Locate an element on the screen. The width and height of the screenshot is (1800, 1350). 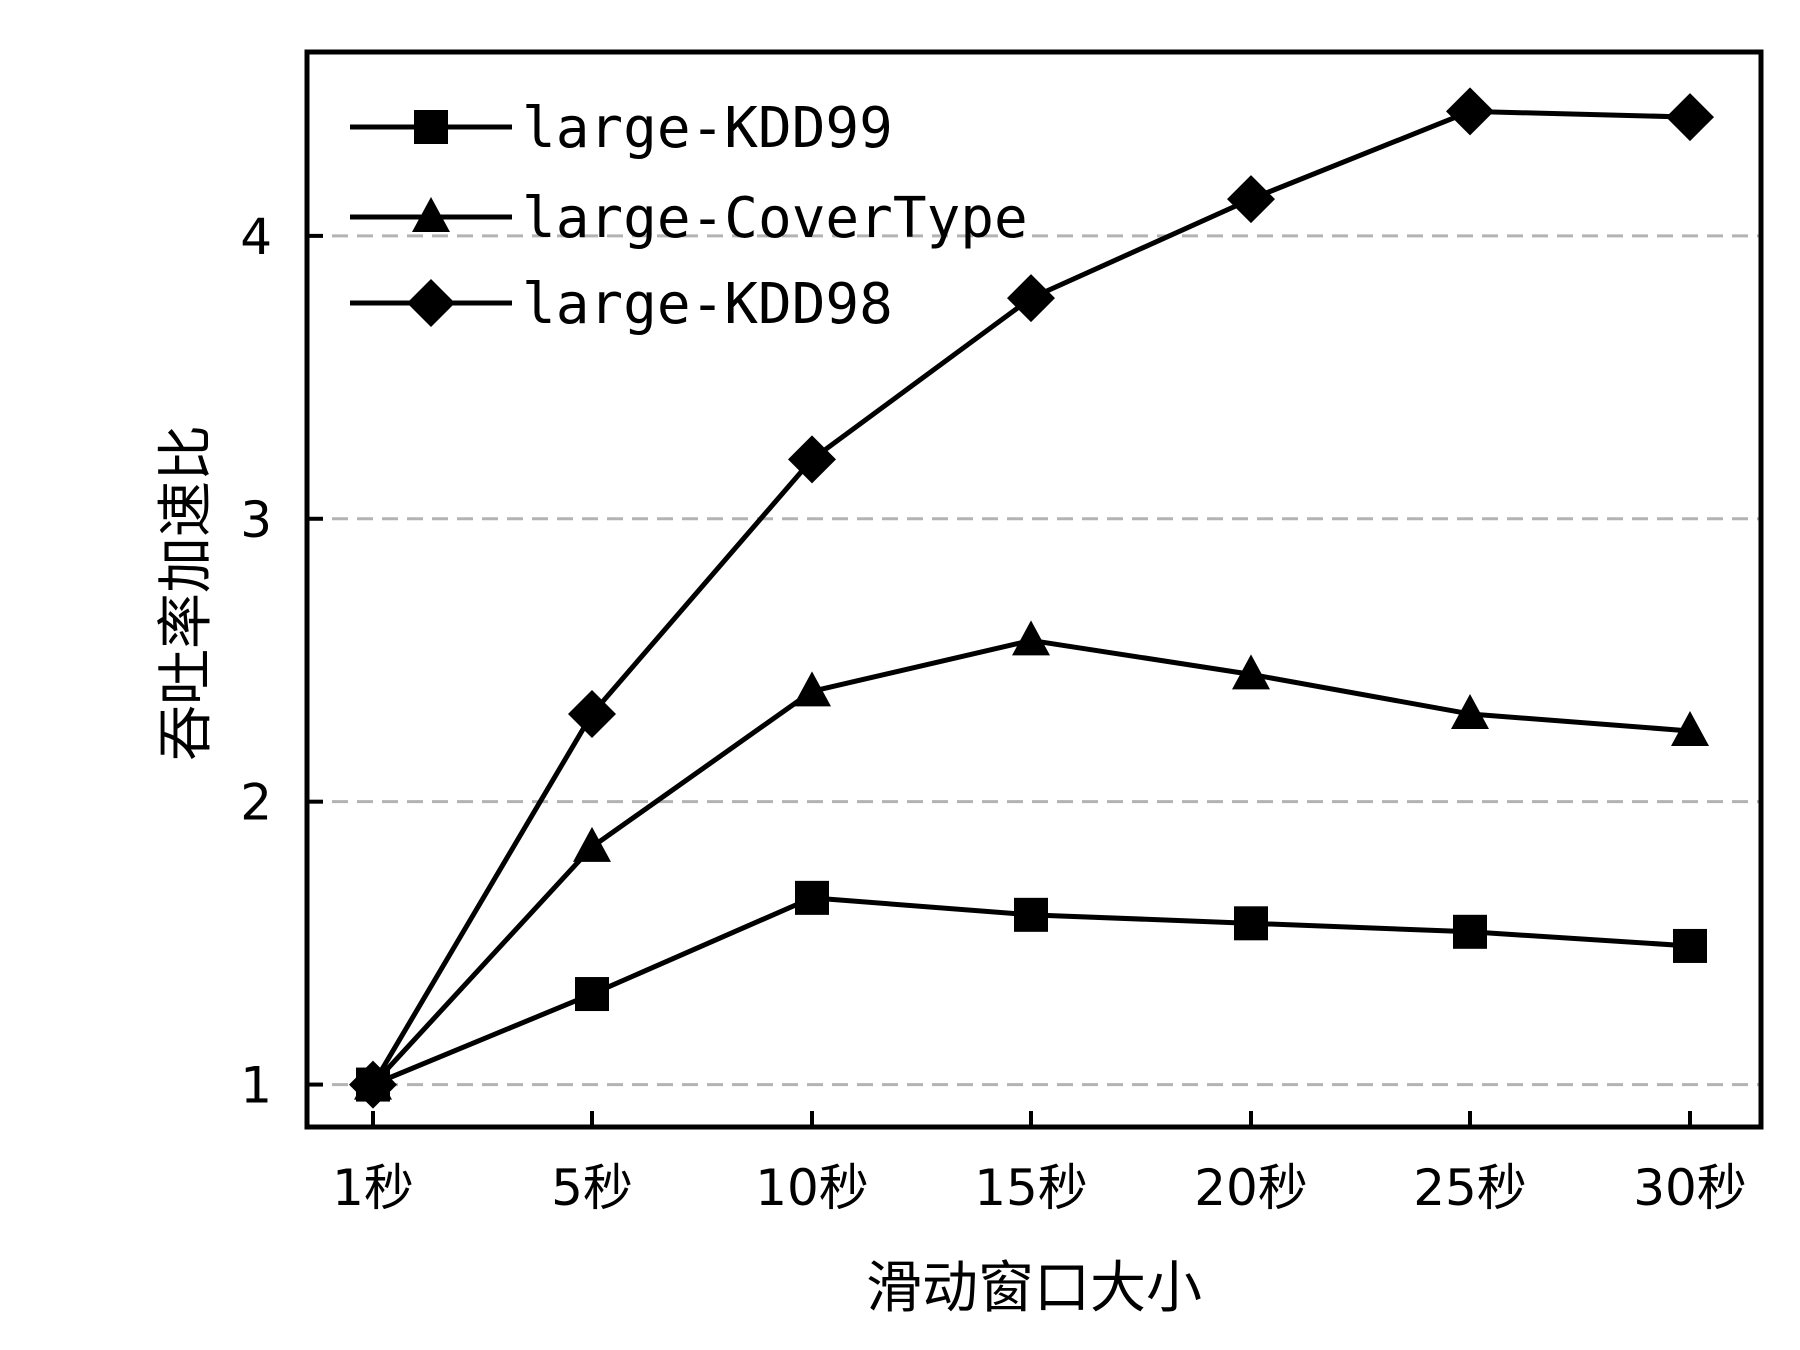
x-tick-label: 10秒 is located at coordinates (812, 1188).